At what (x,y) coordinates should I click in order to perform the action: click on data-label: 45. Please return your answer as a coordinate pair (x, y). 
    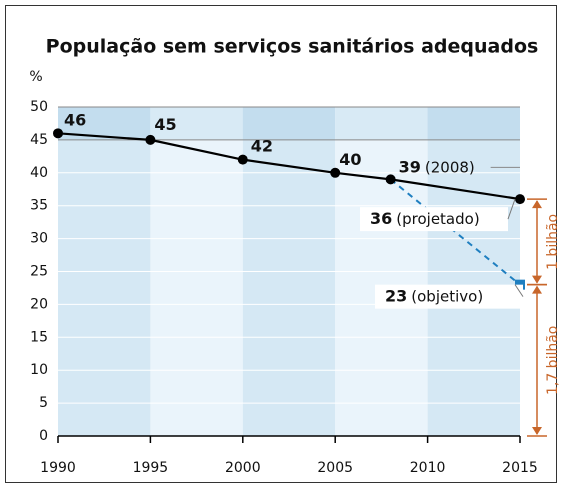
    Looking at the image, I should click on (165, 123).